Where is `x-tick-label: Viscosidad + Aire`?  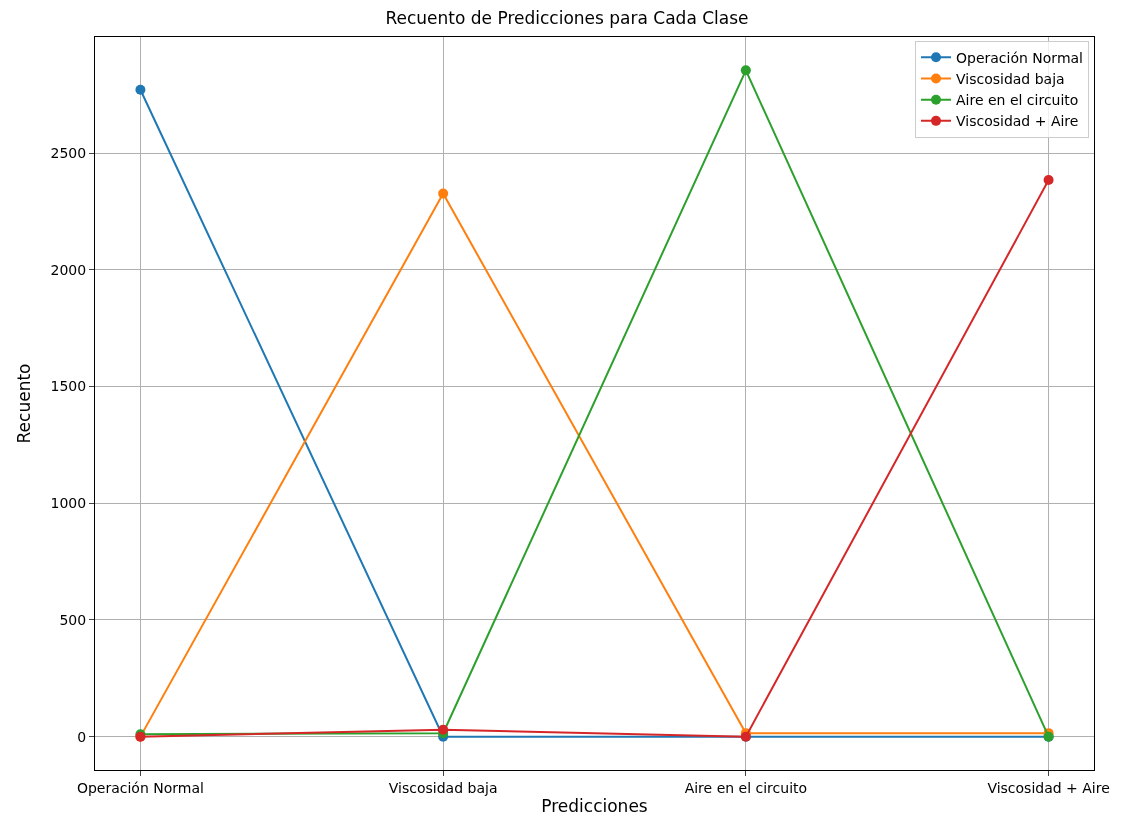 x-tick-label: Viscosidad + Aire is located at coordinates (1048, 787).